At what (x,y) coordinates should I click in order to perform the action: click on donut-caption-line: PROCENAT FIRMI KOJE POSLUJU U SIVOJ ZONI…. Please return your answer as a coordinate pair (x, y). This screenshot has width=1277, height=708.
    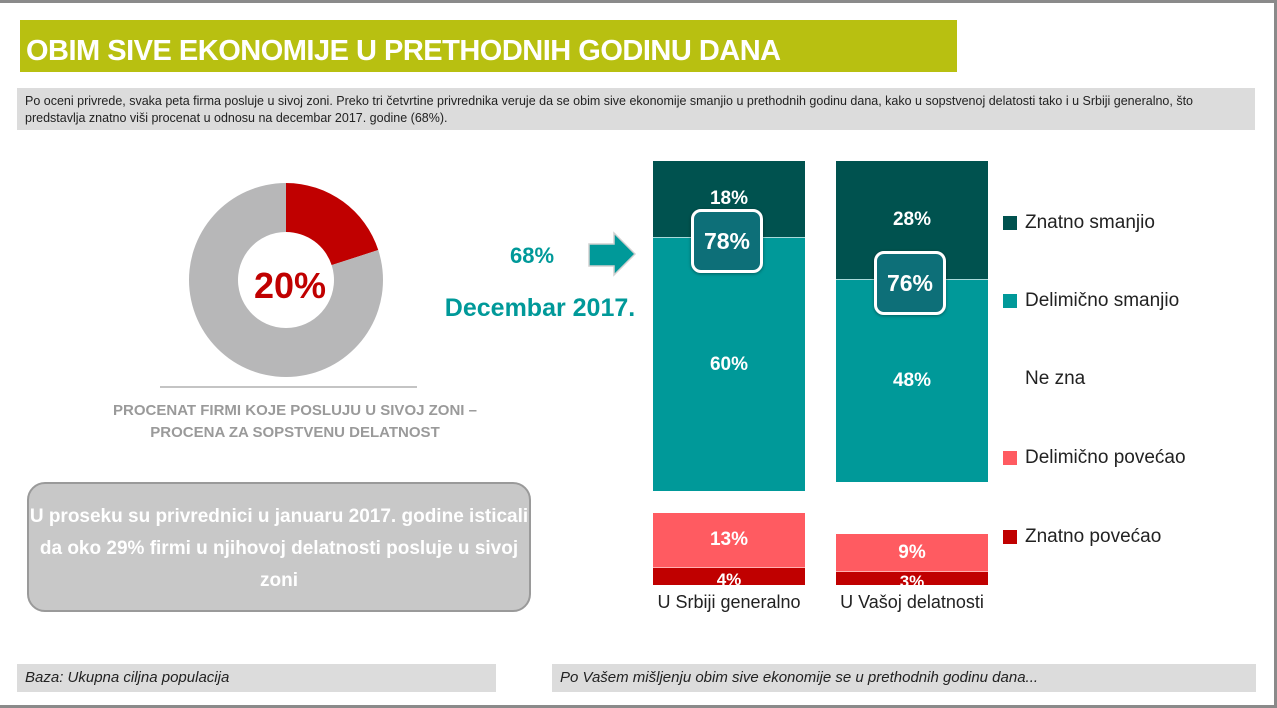
    Looking at the image, I should click on (295, 410).